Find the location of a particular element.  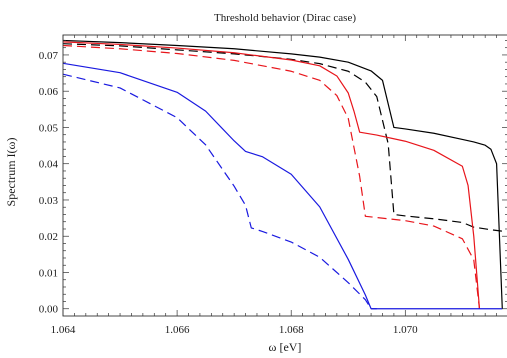

x-tick-label: 1.068 is located at coordinates (291, 330).